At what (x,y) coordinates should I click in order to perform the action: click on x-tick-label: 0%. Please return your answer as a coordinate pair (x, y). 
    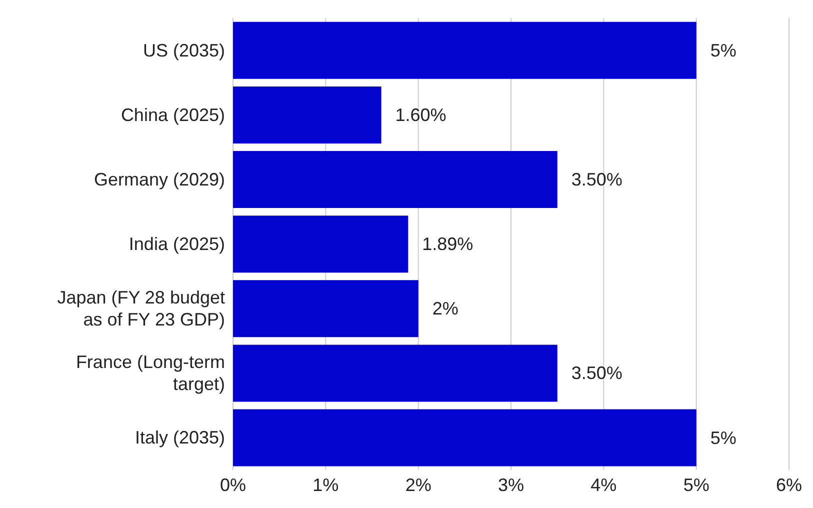
    Looking at the image, I should click on (233, 484).